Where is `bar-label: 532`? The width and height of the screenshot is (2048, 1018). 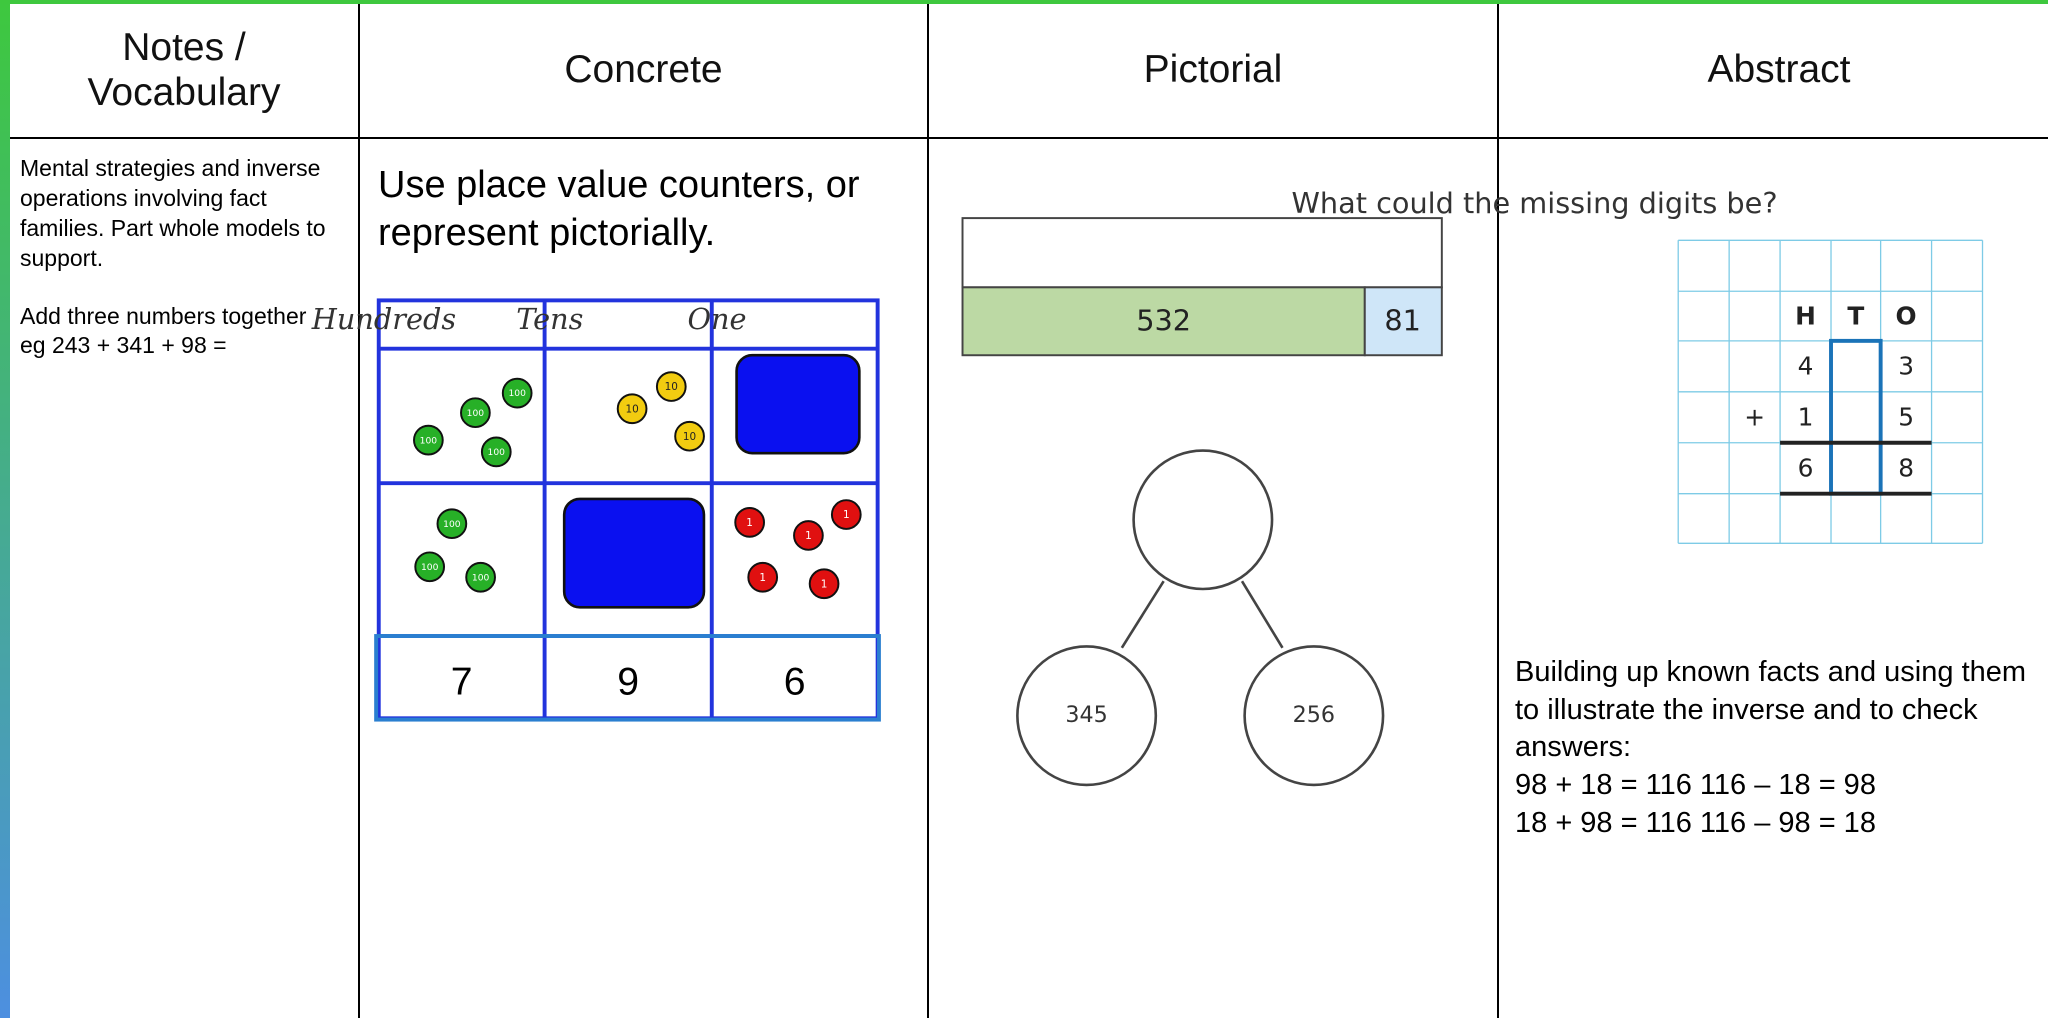 bar-label: 532 is located at coordinates (1163, 321).